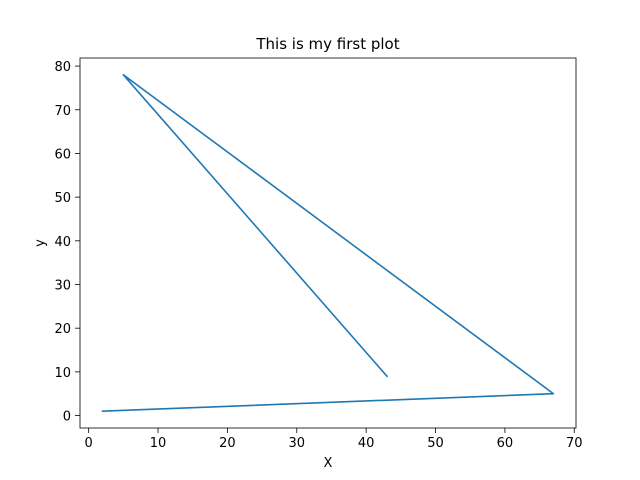 The image size is (640, 480). Describe the element at coordinates (62, 373) in the screenshot. I see `y-tick-label: 10` at that location.